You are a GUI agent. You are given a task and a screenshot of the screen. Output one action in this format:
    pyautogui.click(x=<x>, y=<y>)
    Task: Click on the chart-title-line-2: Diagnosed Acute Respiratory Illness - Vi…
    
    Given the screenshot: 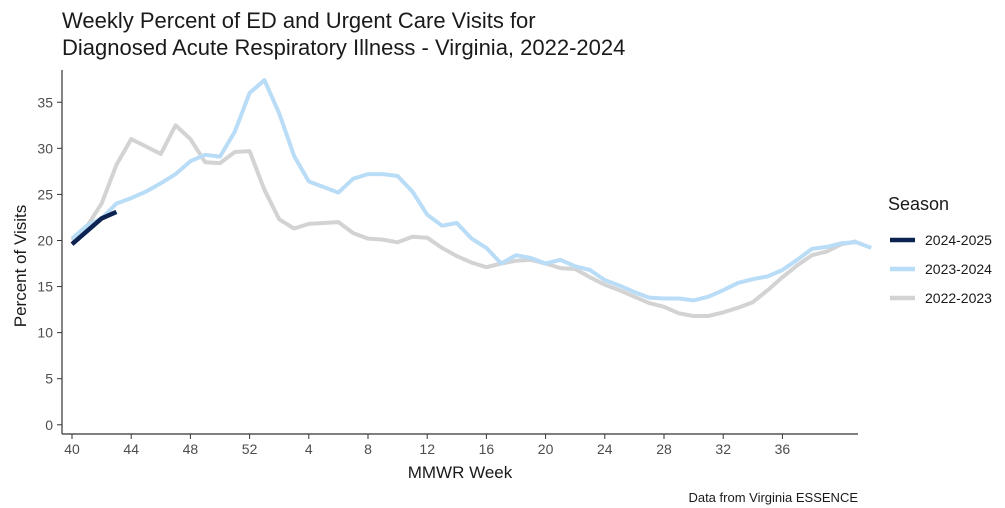 What is the action you would take?
    pyautogui.click(x=343, y=47)
    